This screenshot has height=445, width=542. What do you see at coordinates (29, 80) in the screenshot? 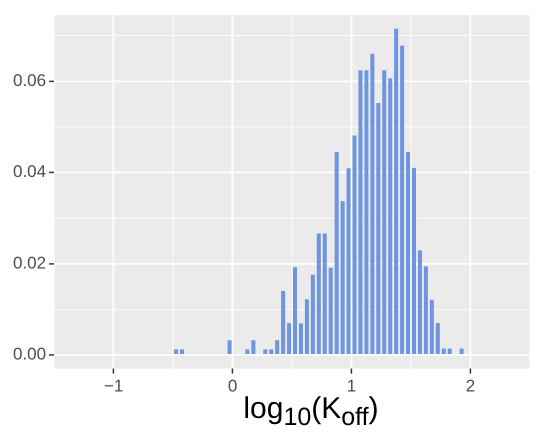
I see `y-tick-label: 0.06` at bounding box center [29, 80].